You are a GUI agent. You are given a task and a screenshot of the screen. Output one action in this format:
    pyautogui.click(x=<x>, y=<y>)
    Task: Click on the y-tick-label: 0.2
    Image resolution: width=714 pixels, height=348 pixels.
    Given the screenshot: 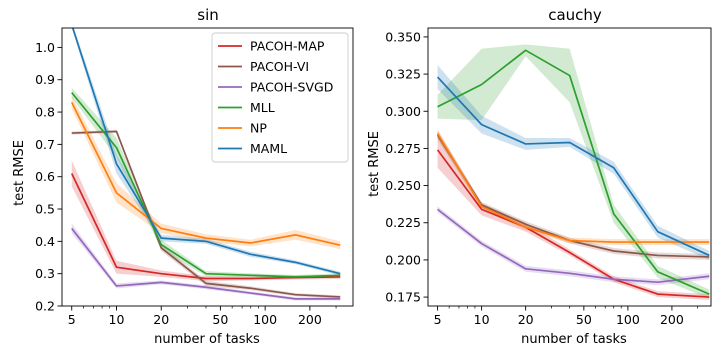 What is the action you would take?
    pyautogui.click(x=45, y=306)
    